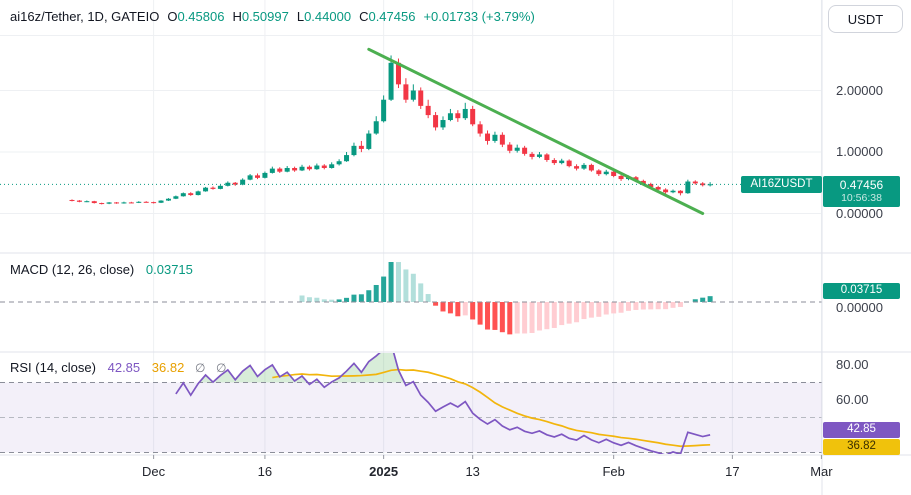  Describe the element at coordinates (169, 269) in the screenshot. I see `macd-value: 0.03715` at that location.